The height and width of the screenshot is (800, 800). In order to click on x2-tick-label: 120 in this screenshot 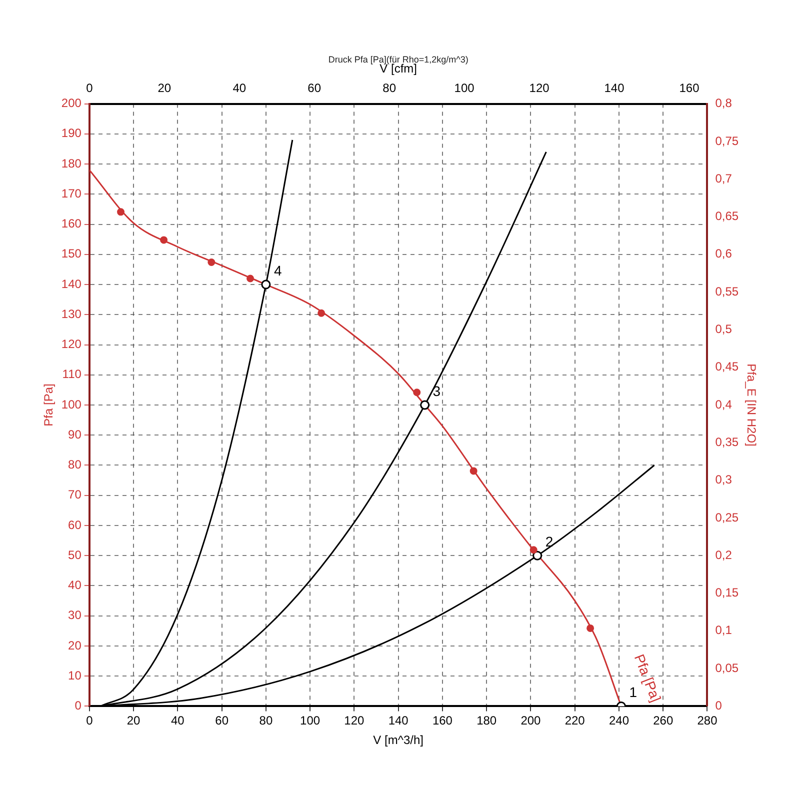, I will do `click(539, 87)`.